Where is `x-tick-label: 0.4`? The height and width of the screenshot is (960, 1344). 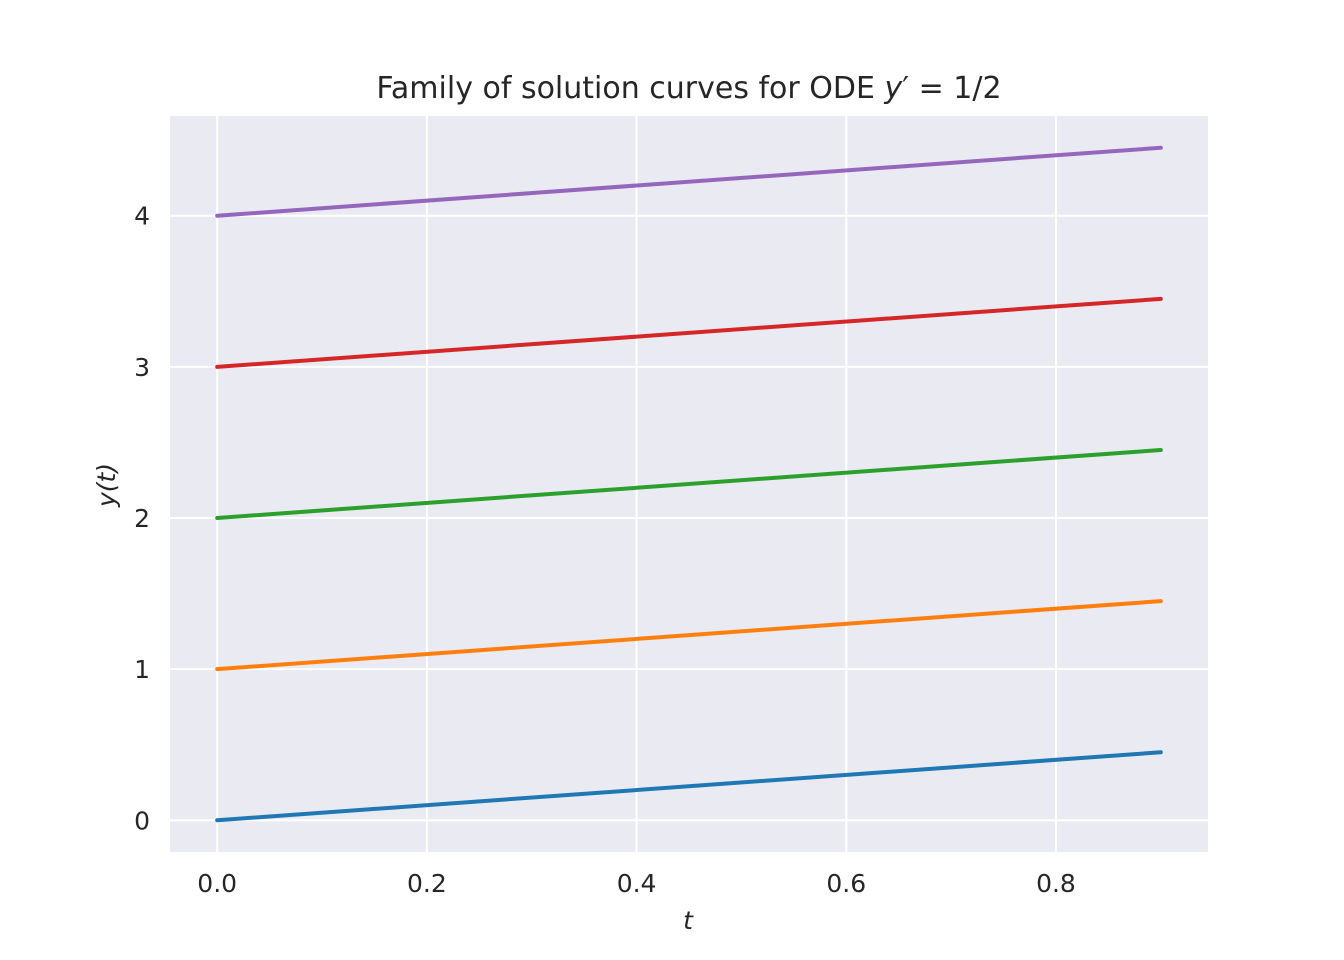
x-tick-label: 0.4 is located at coordinates (637, 883).